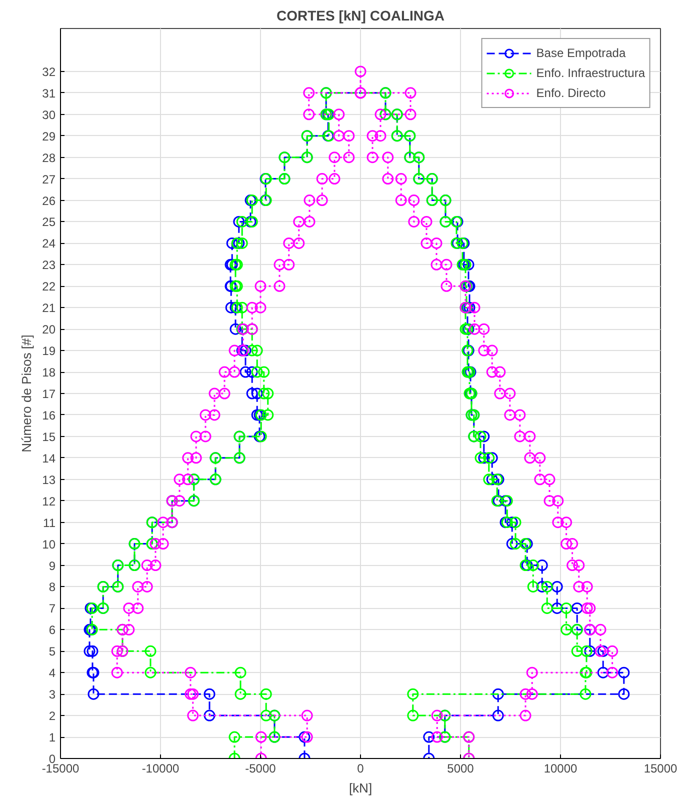 This screenshot has width=685, height=803. What do you see at coordinates (49, 373) in the screenshot?
I see `y-tick-label: 18` at bounding box center [49, 373].